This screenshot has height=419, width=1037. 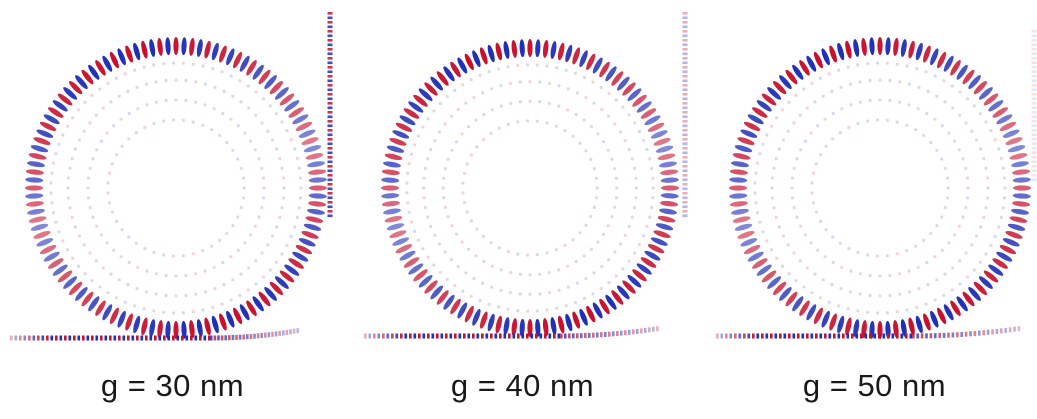 I want to click on gap-caption: g = 50 nm, so click(x=874, y=385).